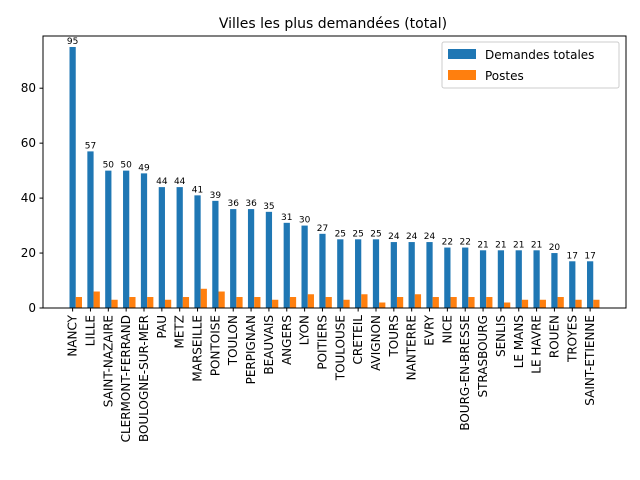 This screenshot has width=640, height=480. What do you see at coordinates (126, 378) in the screenshot?
I see `x-tick-label: CLERMONT-FERRAND` at bounding box center [126, 378].